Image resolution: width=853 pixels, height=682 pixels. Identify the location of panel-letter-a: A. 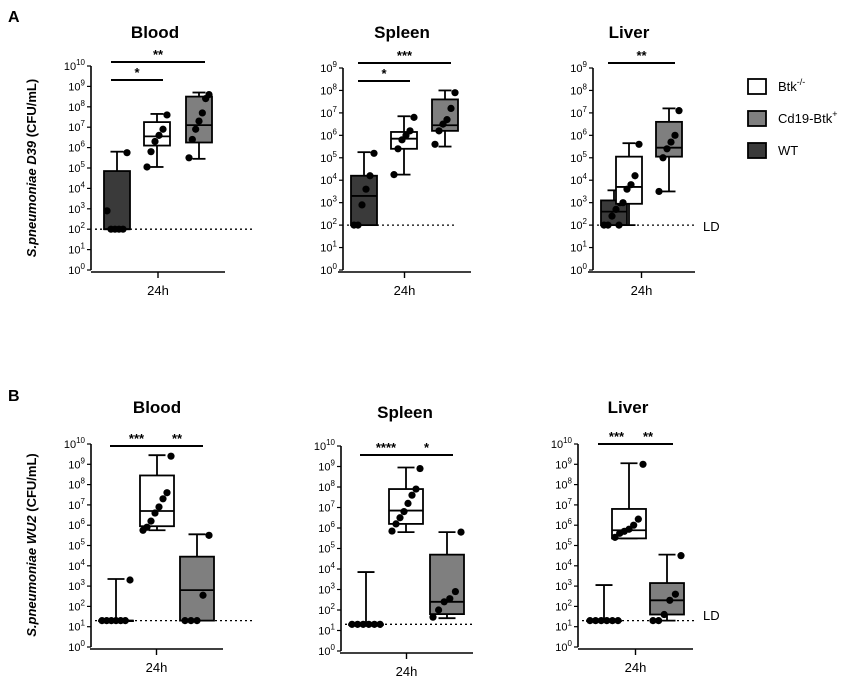
(14, 17).